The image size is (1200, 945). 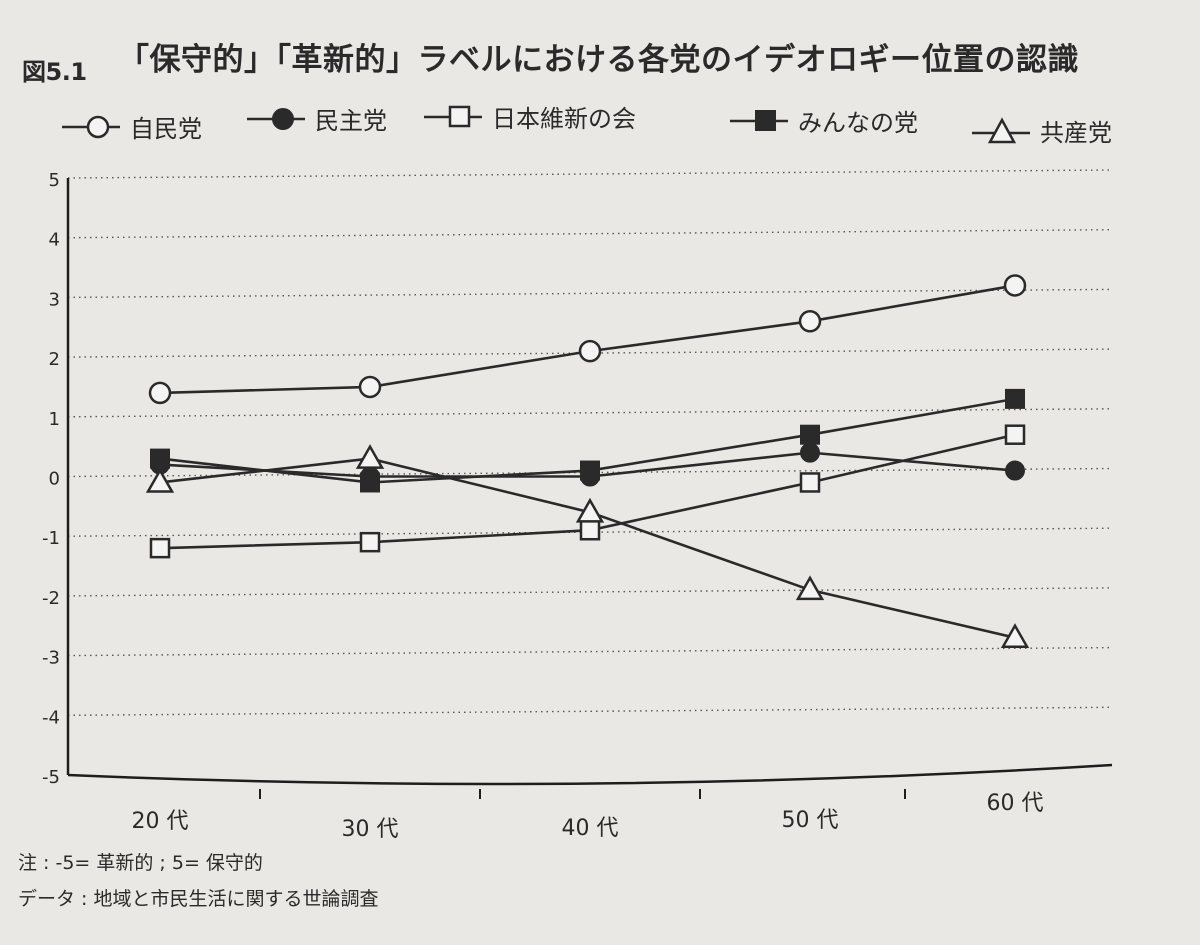 What do you see at coordinates (140, 863) in the screenshot?
I see `scale-note: 注 : -5= 革新的 ; 5= 保守的` at bounding box center [140, 863].